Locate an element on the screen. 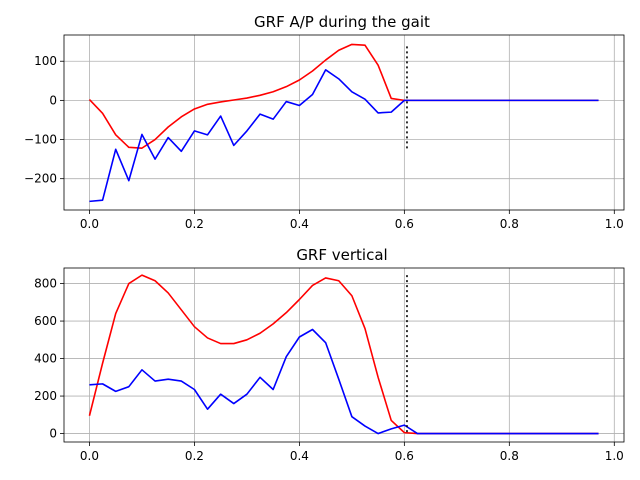 The width and height of the screenshot is (640, 480). vertical-x-tick-label-2: 0.4 is located at coordinates (299, 456).